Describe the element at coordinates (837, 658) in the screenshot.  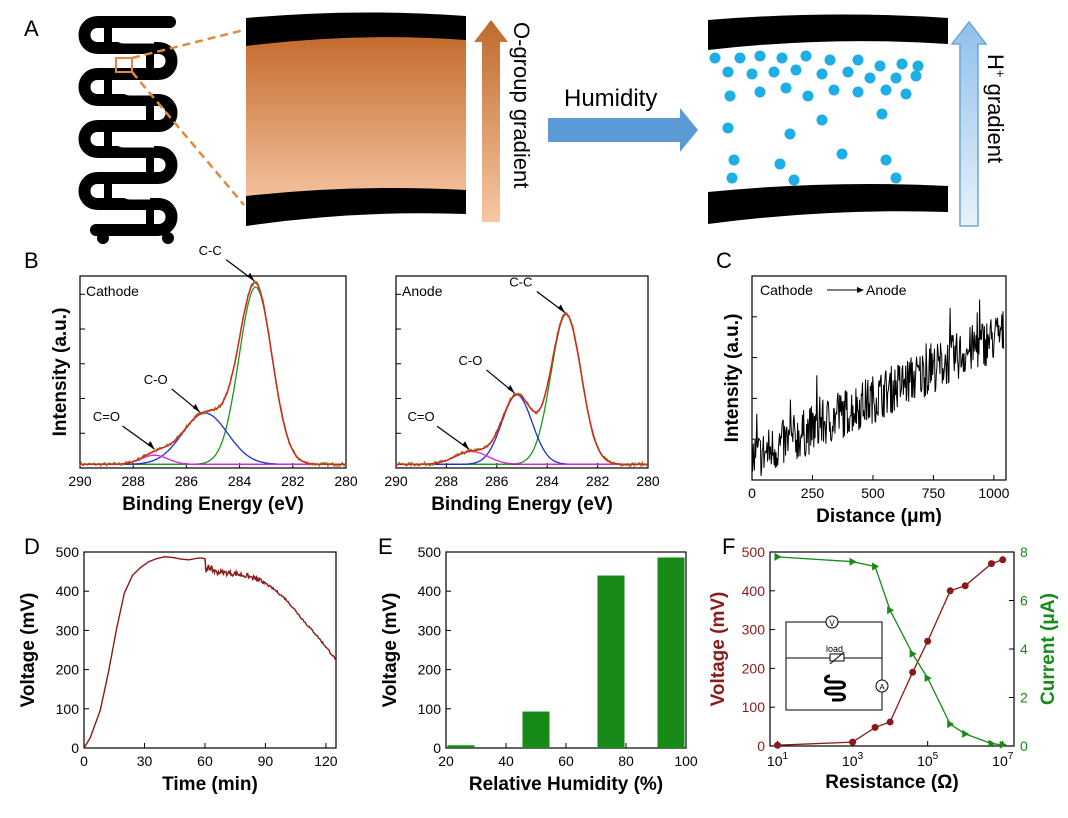
I see `load-arrow` at that location.